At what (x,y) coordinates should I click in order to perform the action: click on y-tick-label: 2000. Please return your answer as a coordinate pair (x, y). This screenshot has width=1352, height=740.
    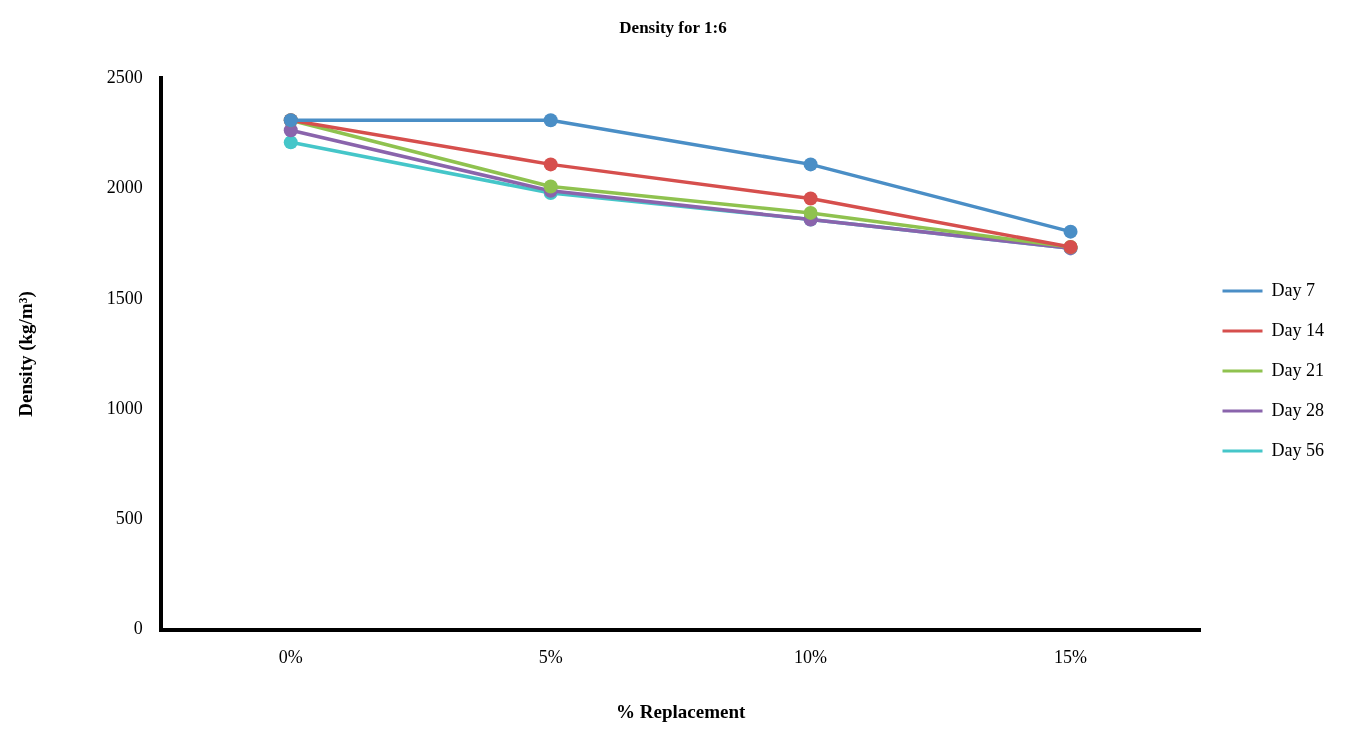
    Looking at the image, I should click on (124, 187).